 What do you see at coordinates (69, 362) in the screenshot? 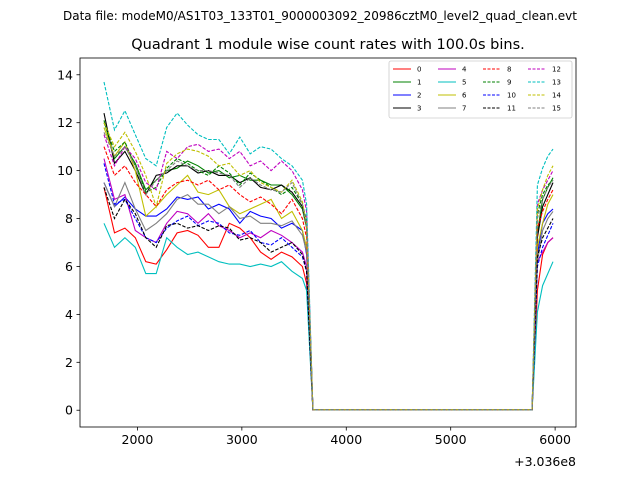
I see `y-tick-label: 2` at bounding box center [69, 362].